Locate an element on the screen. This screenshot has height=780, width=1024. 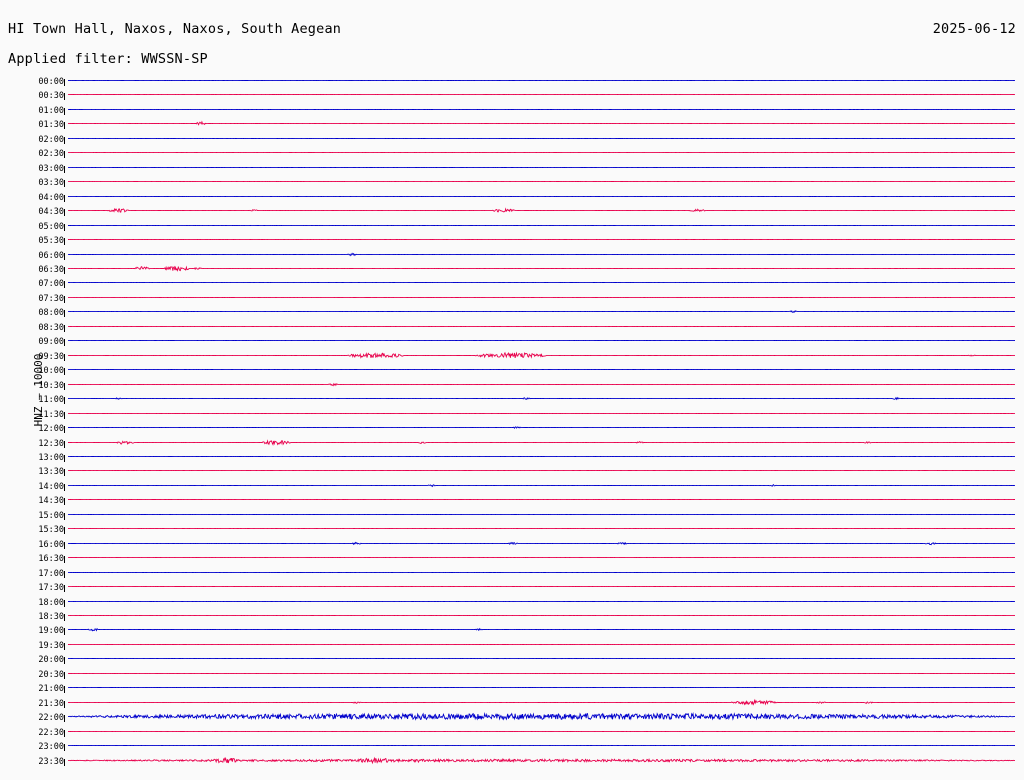
helicorder-row: 20:00 is located at coordinates (512, 663).